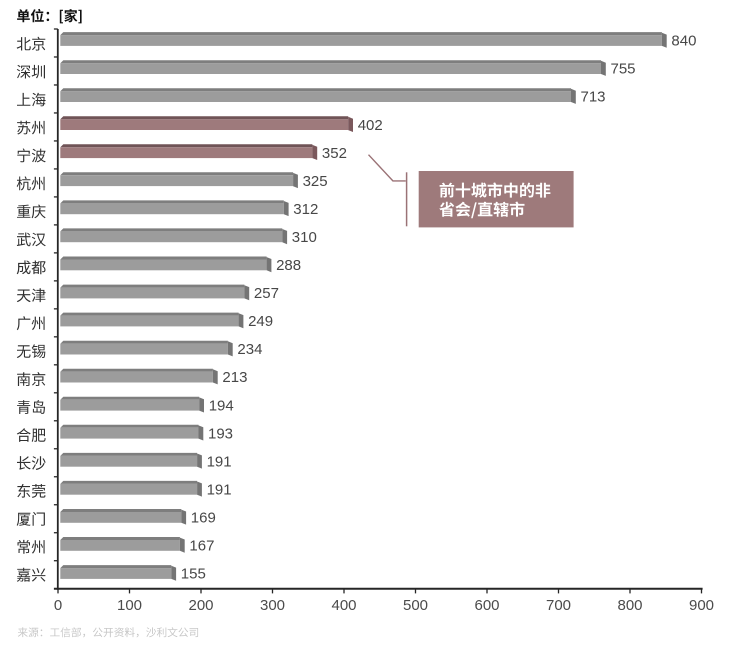 This screenshot has height=652, width=741. I want to click on svg-text: 352, so click(334, 153).